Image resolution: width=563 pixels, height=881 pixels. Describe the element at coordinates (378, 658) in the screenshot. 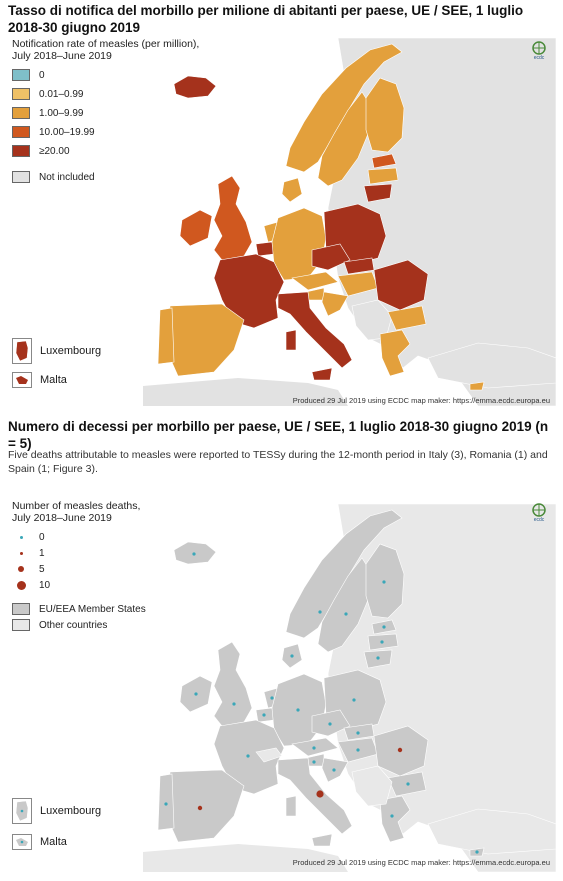

I see `marker-lithuania` at that location.